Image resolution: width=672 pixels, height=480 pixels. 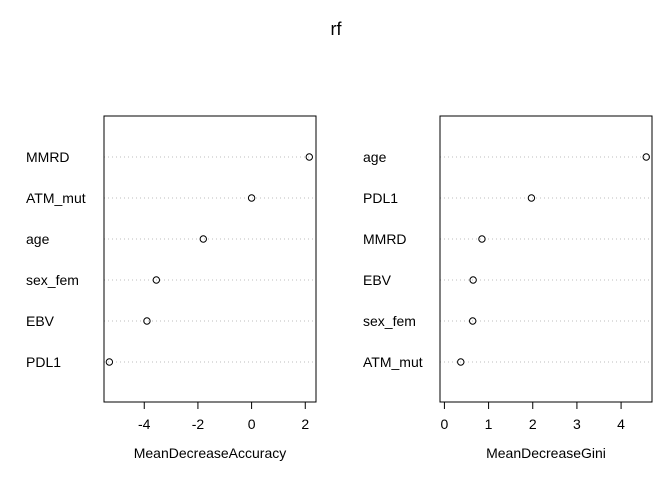 What do you see at coordinates (43, 362) in the screenshot?
I see `accuracy-category-label: PDL1` at bounding box center [43, 362].